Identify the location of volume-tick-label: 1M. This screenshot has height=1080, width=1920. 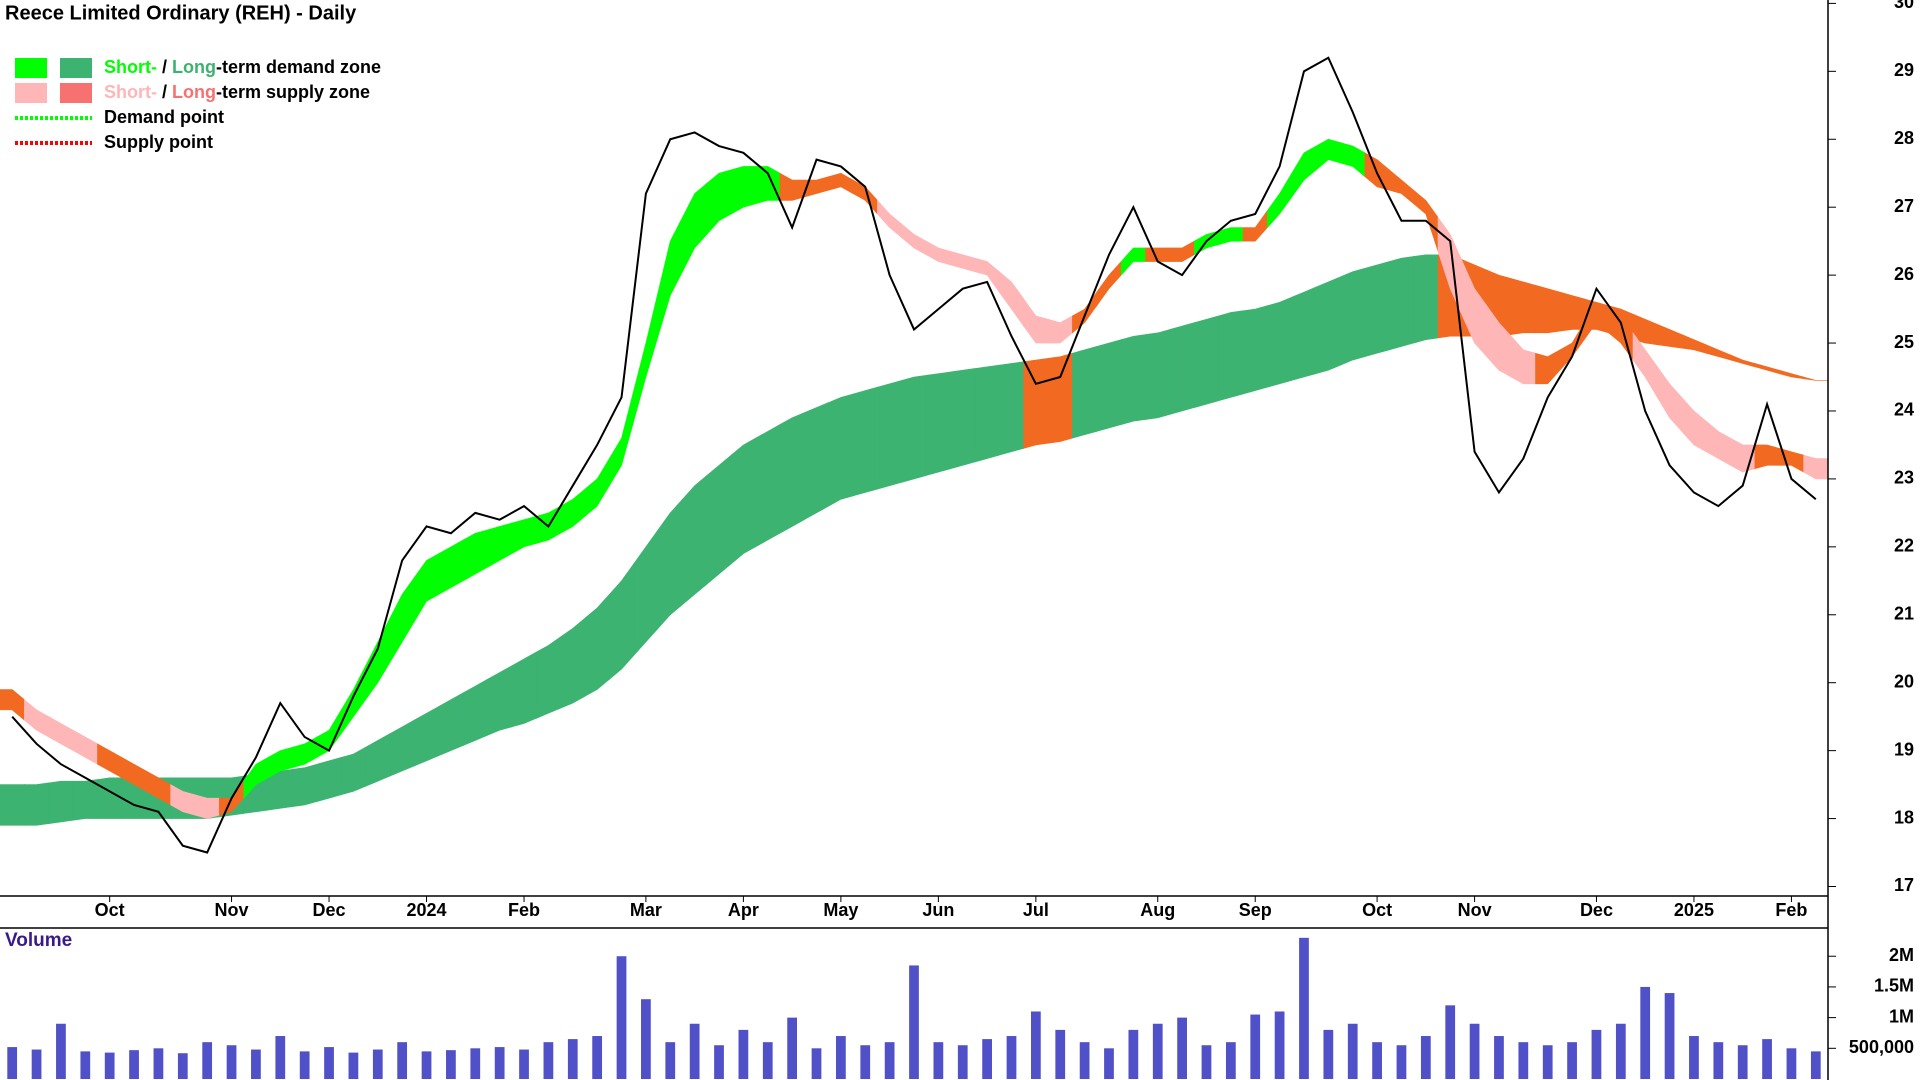
(1901, 1016).